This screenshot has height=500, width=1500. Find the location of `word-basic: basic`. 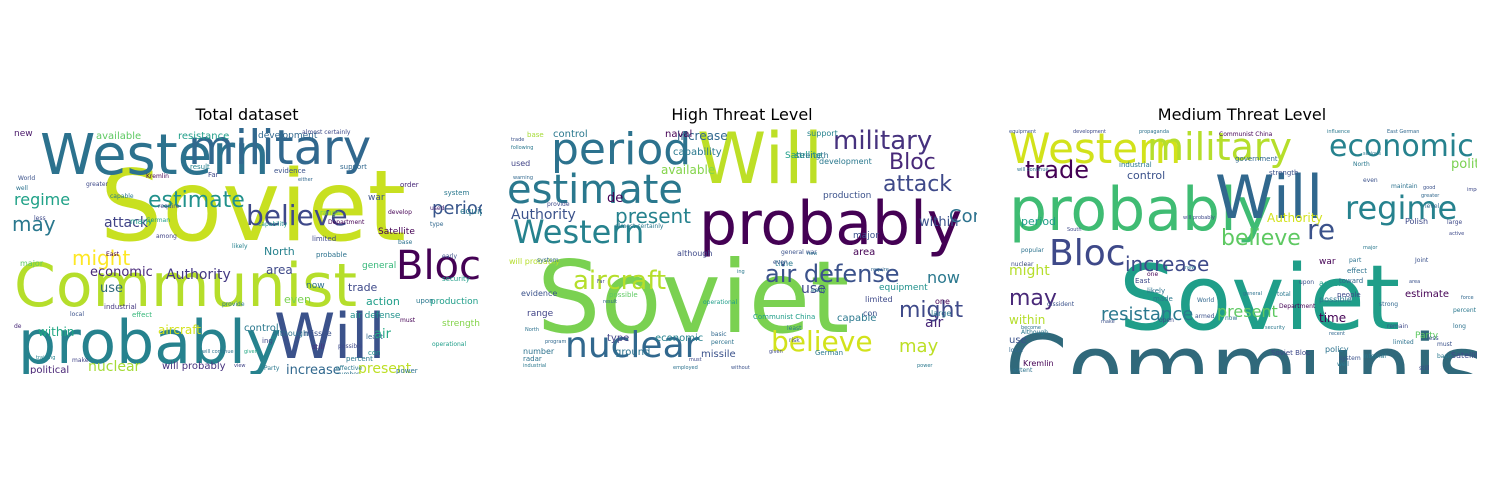

word-basic: basic is located at coordinates (719, 334).